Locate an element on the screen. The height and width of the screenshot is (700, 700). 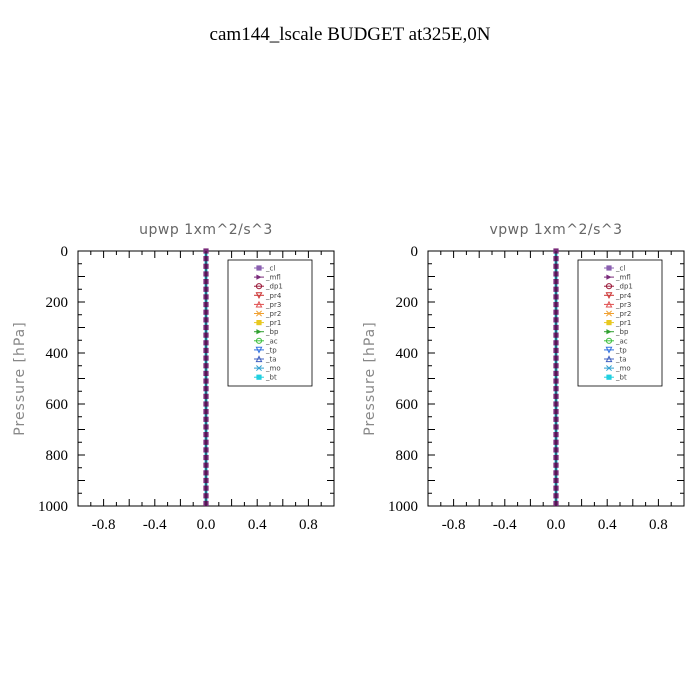
panel-title: vpwp 1xm^2/s^3 is located at coordinates (555, 230).